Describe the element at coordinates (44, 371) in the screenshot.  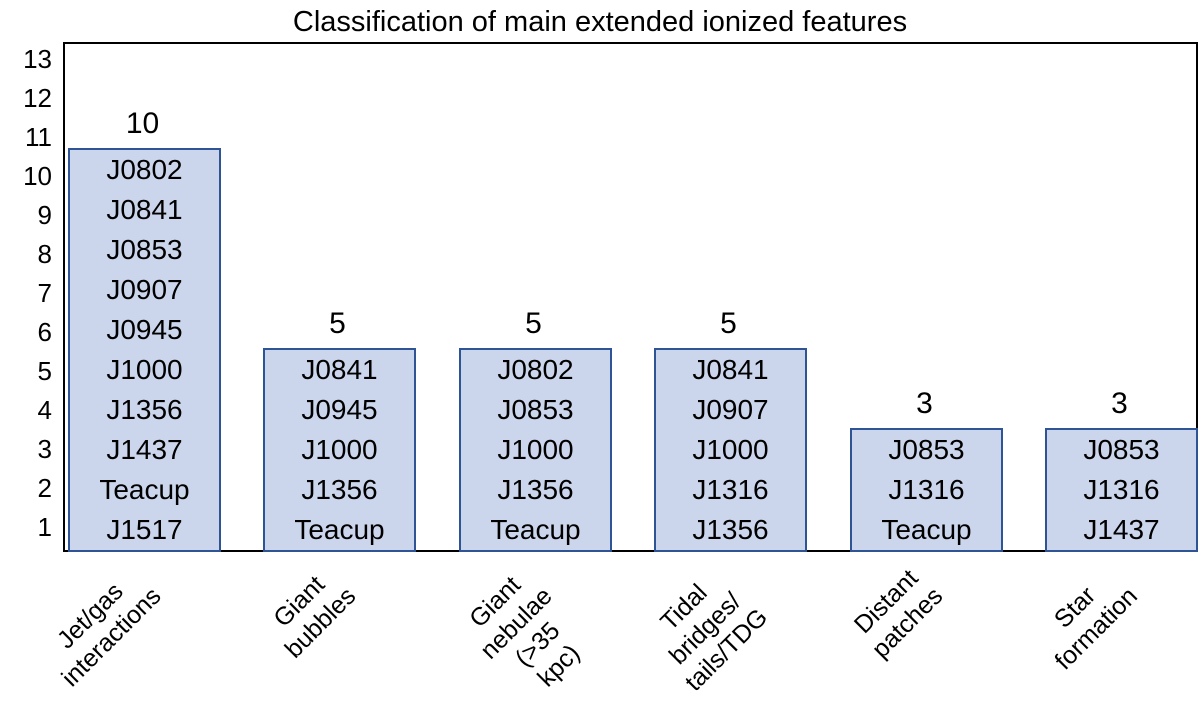
I see `y-axis-tick-label: 5` at that location.